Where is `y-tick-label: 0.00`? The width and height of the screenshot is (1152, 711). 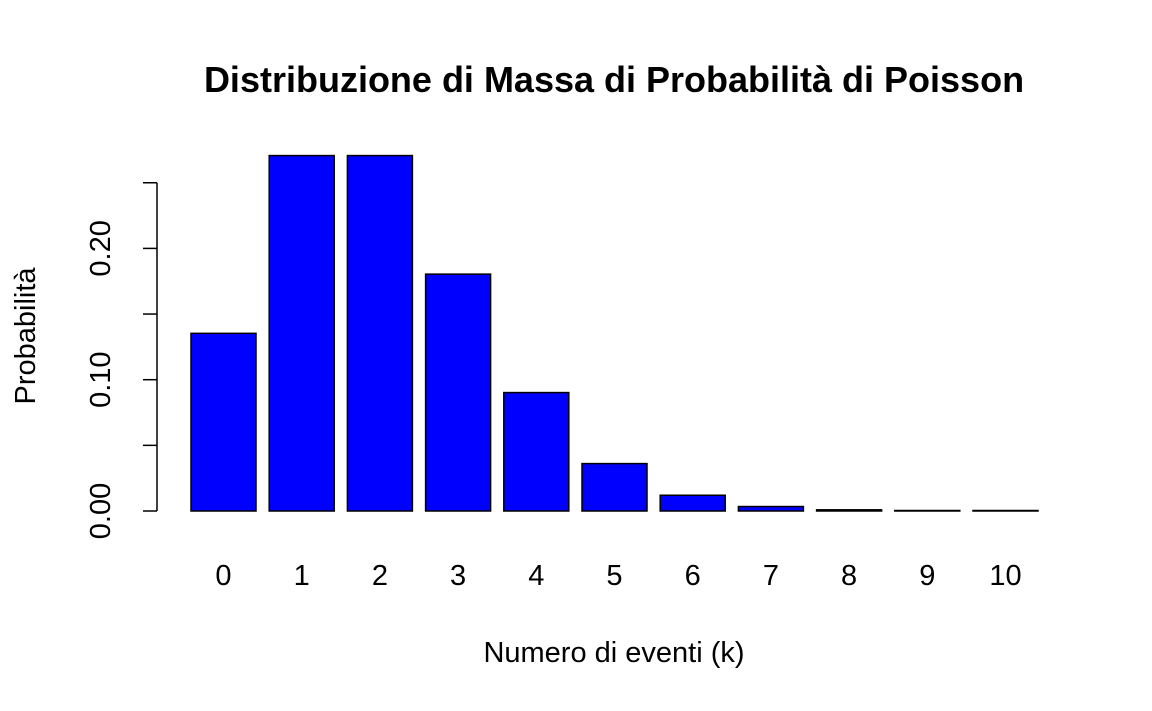 y-tick-label: 0.00 is located at coordinates (101, 511).